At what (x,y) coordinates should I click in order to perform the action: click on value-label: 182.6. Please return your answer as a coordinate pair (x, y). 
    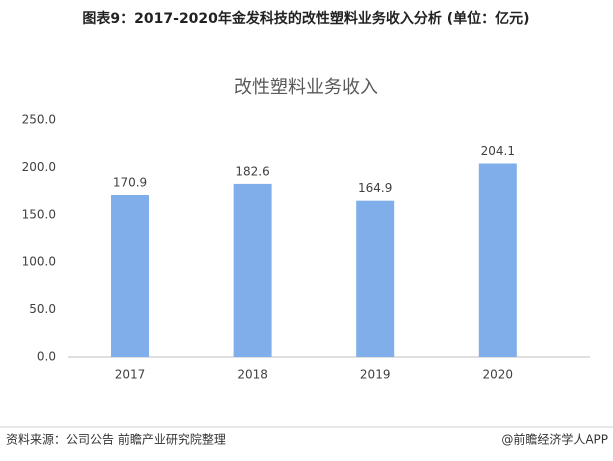
    Looking at the image, I should click on (252, 171).